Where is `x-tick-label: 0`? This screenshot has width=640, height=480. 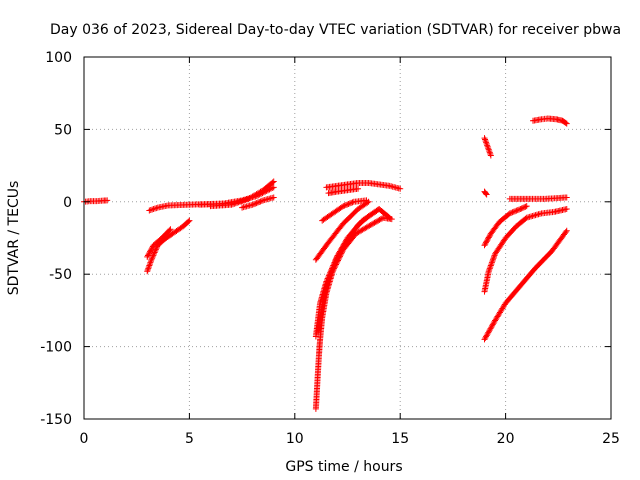 x-tick-label: 0 is located at coordinates (84, 439).